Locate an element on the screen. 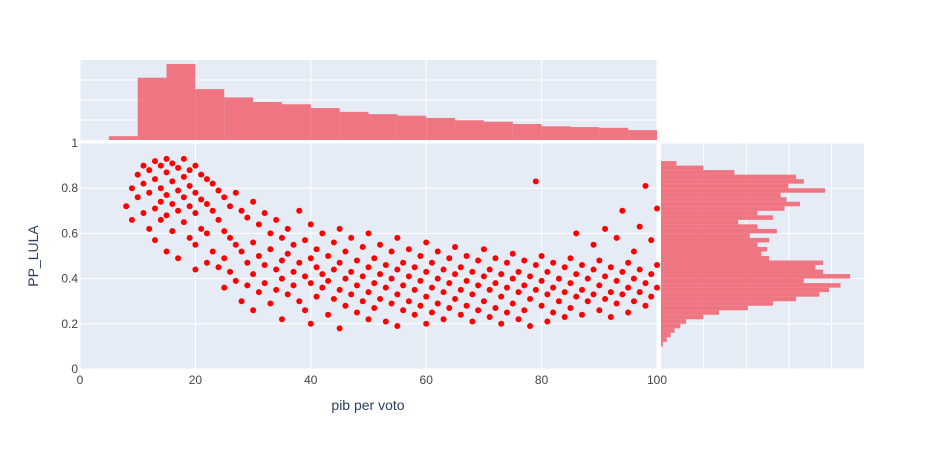 Image resolution: width=944 pixels, height=455 pixels. y-axis-ticks: 0 0.2 0.4 0.6 0.8 1 is located at coordinates (69, 256).